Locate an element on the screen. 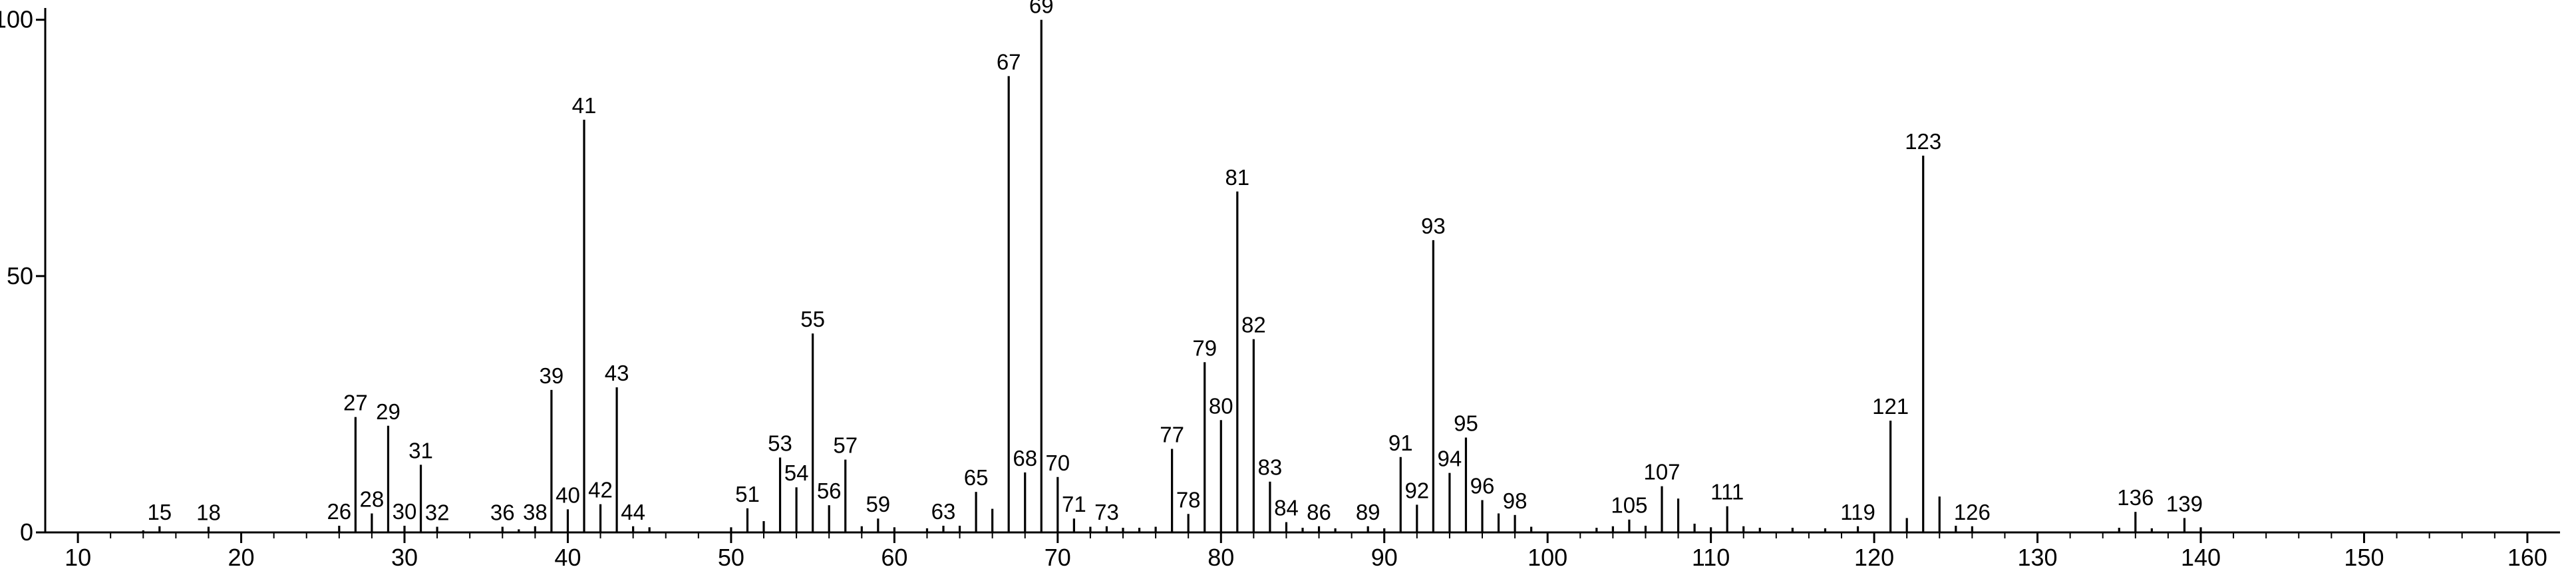 This screenshot has width=2576, height=571. peak-label-27: 27 is located at coordinates (355, 403).